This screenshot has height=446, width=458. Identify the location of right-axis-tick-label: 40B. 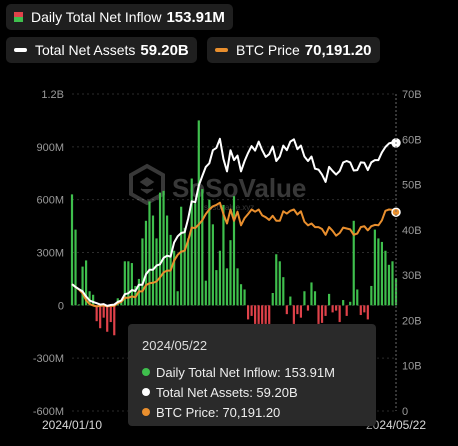
(412, 231).